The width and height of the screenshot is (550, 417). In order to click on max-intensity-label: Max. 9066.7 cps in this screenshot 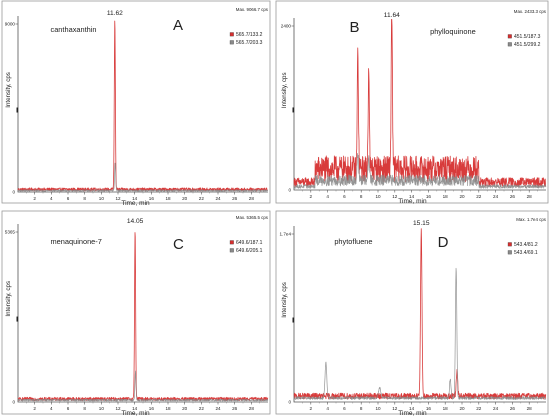, I will do `click(252, 9)`.